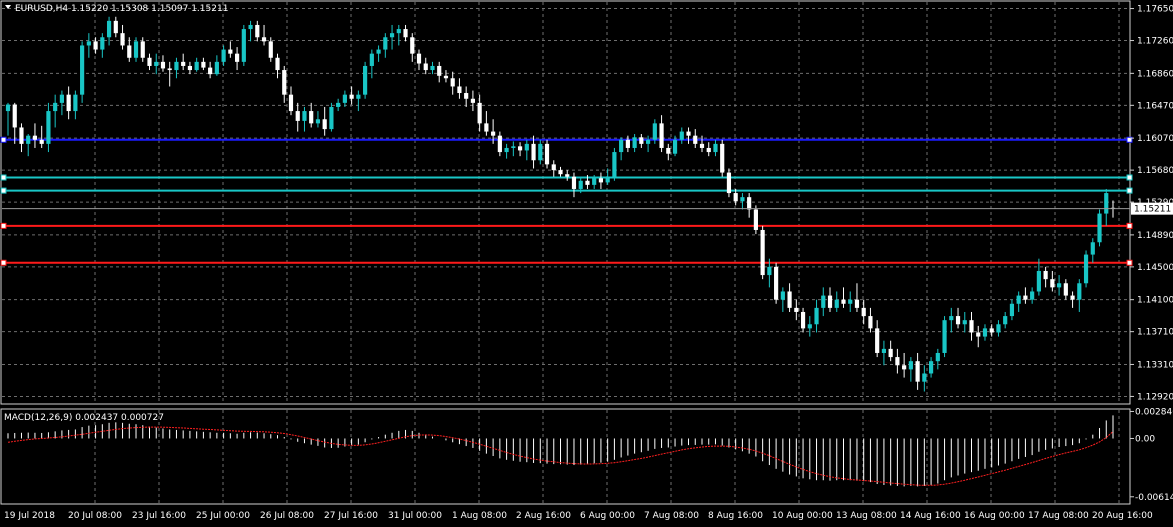 The width and height of the screenshot is (1173, 527). What do you see at coordinates (351, 516) in the screenshot?
I see `time-tick-label: 27 Jul 16:00` at bounding box center [351, 516].